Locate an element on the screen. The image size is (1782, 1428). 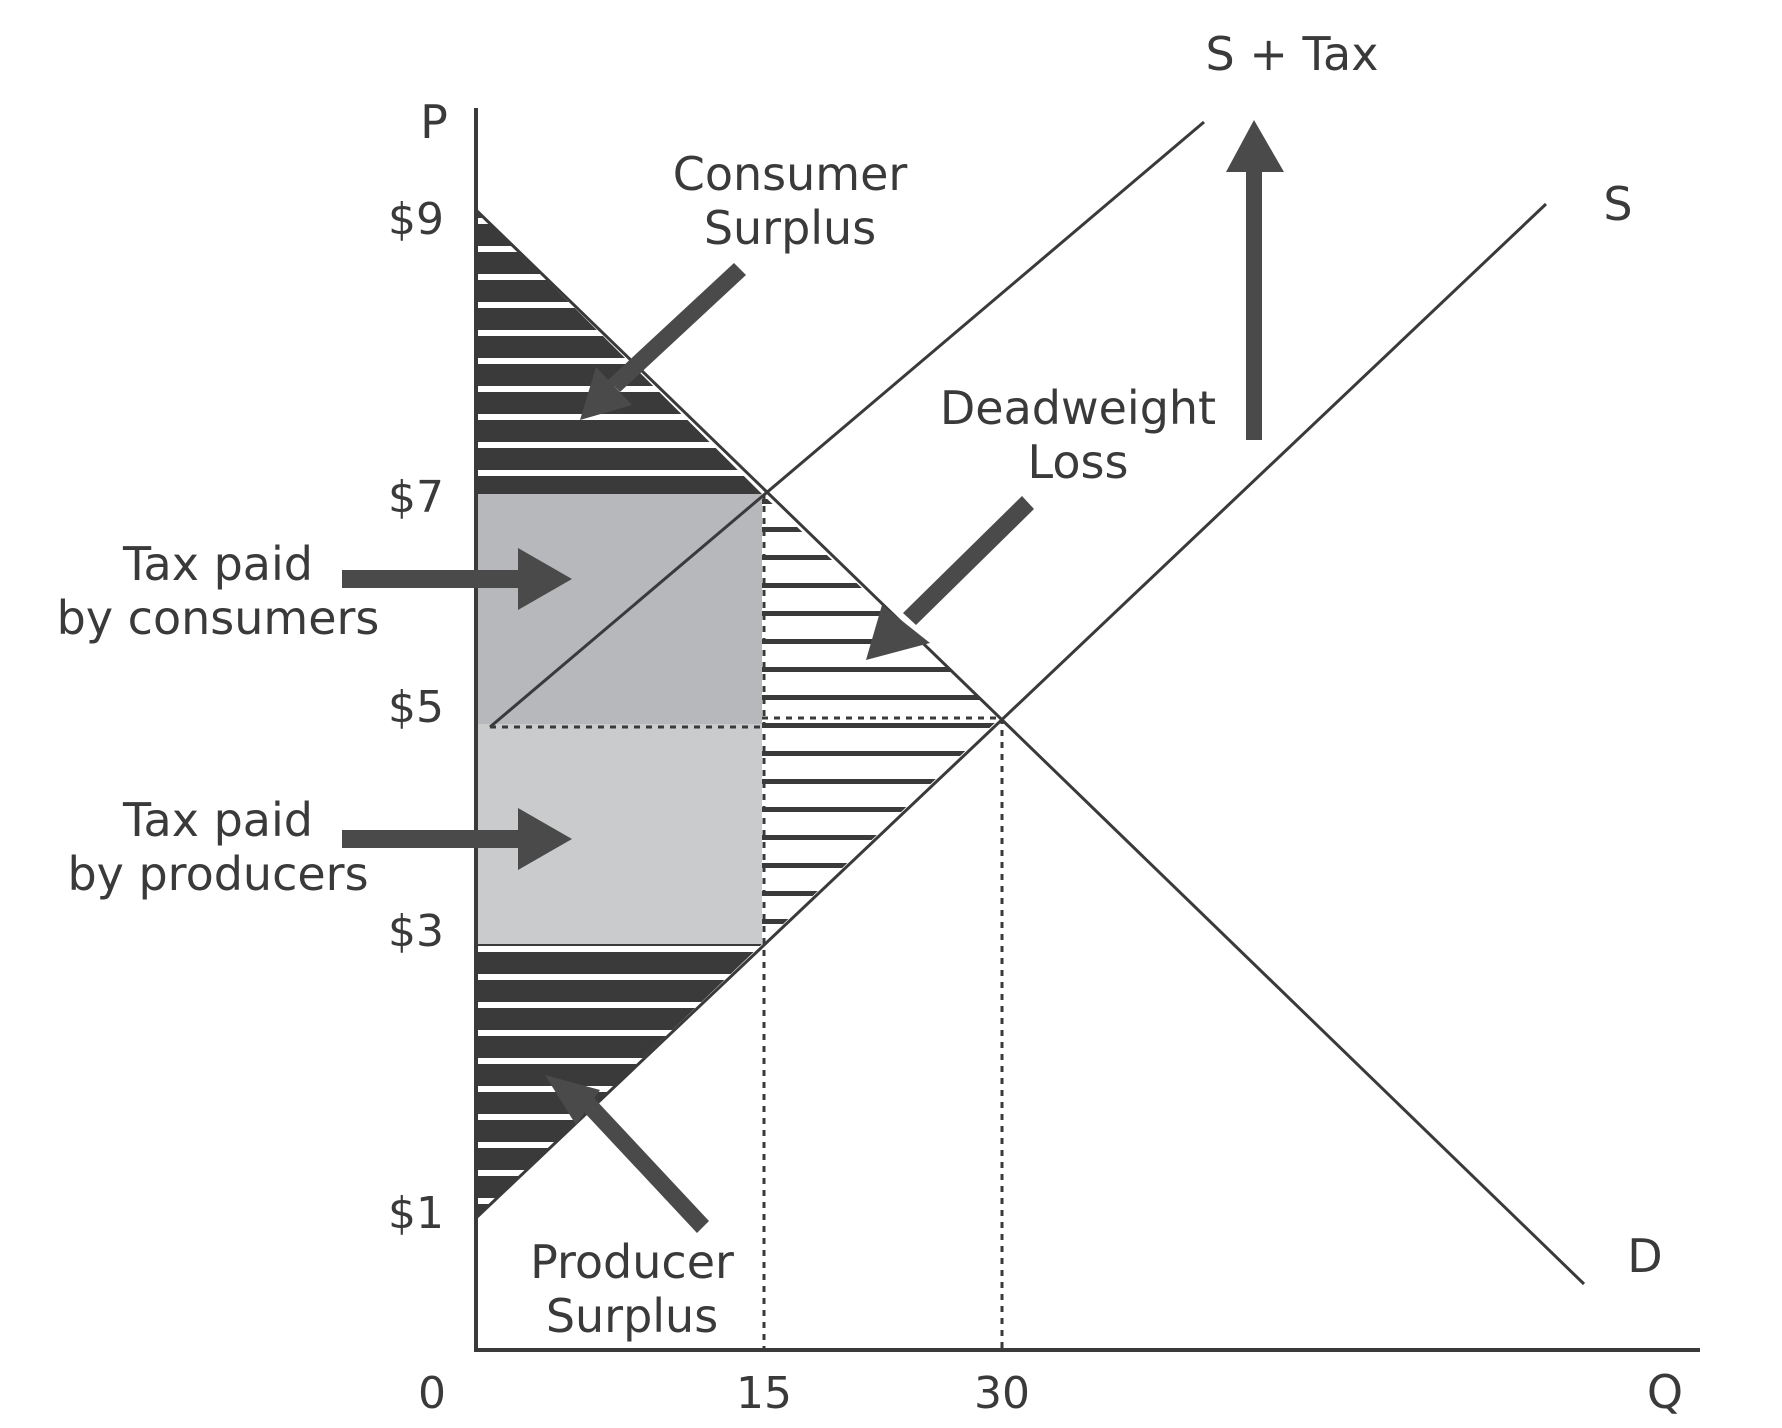
tax-producers-label-line2: by producers is located at coordinates (217, 874).